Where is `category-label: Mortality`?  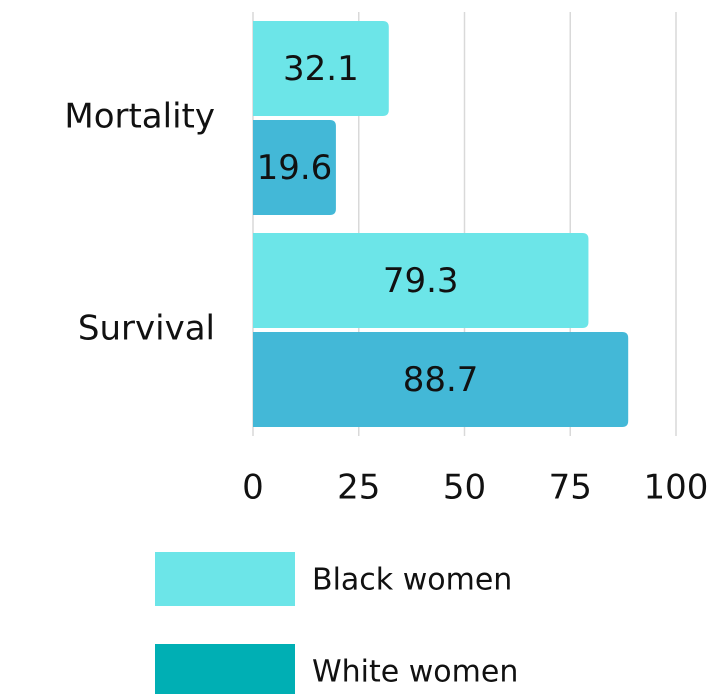
category-label: Mortality is located at coordinates (139, 117).